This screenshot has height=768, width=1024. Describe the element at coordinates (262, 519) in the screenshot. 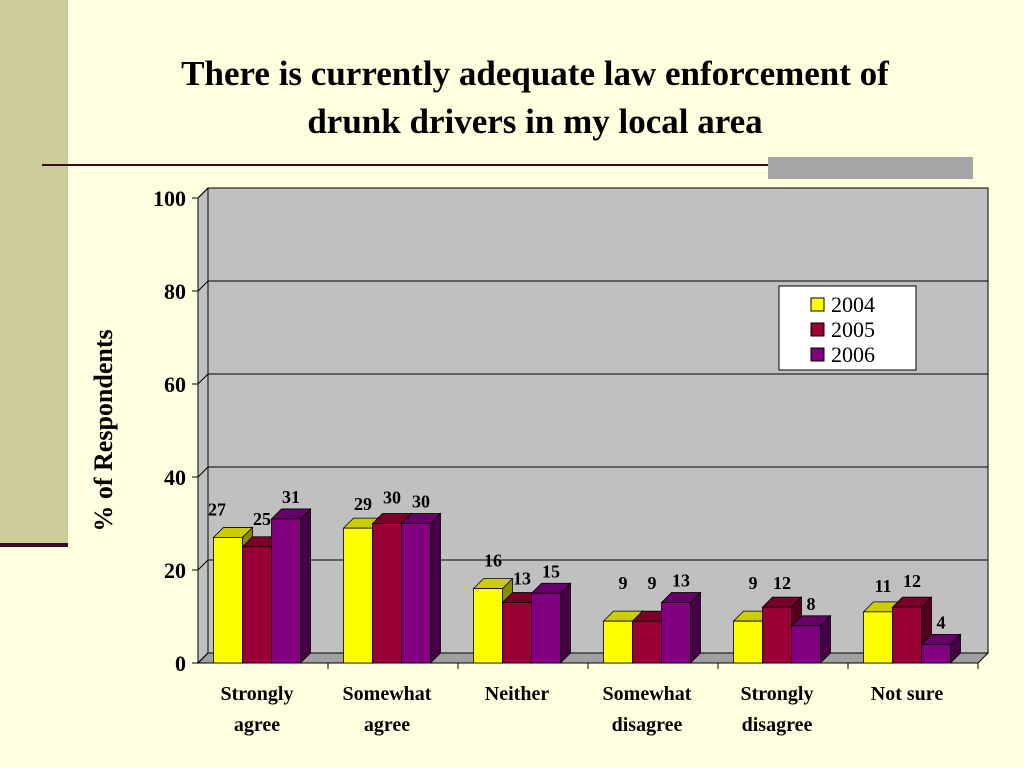

I see `data-label: 25` at that location.